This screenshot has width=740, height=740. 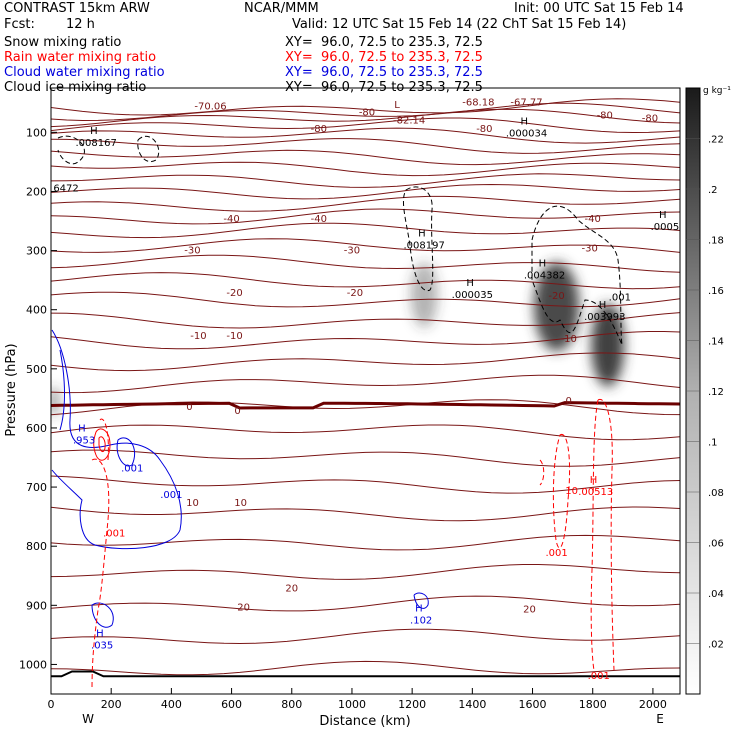 I want to click on colorbar-tick-label-10: .2, so click(x=713, y=190).